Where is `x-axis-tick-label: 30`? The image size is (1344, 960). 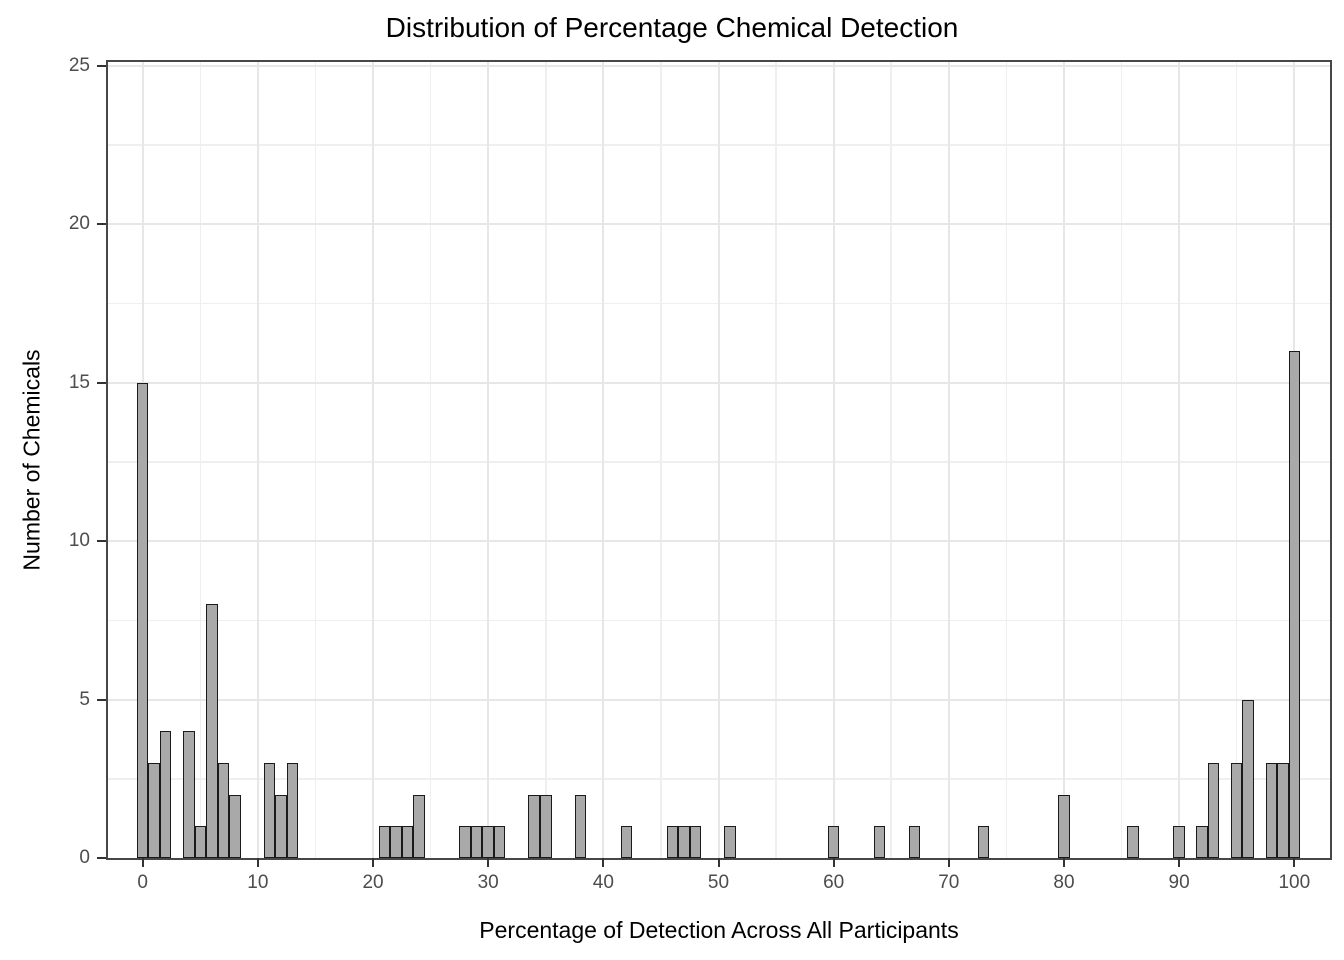
x-axis-tick-label: 30 is located at coordinates (488, 882).